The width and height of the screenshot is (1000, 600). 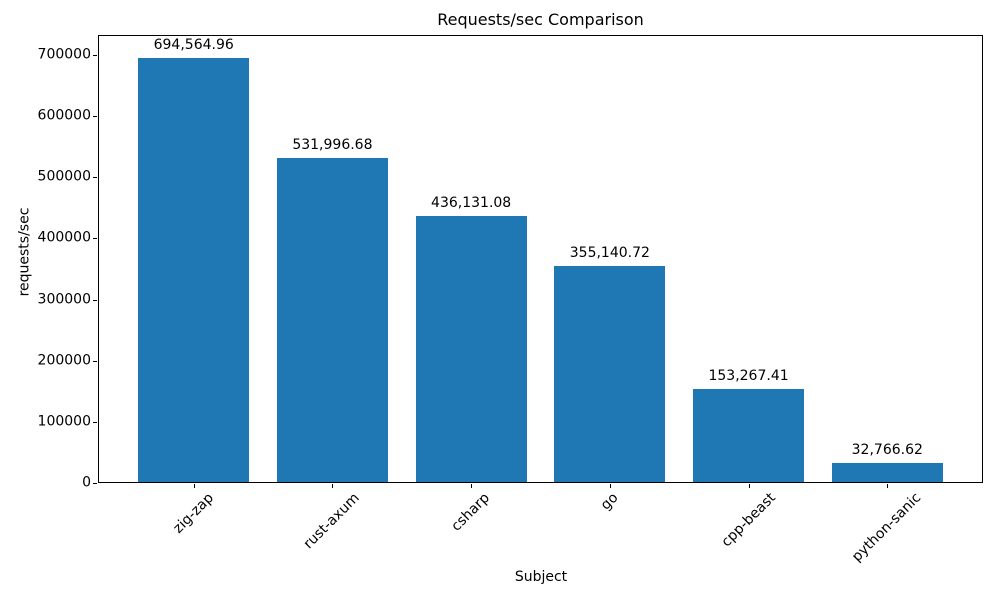 What do you see at coordinates (540, 19) in the screenshot?
I see `chart-title: Requests/sec Comparison` at bounding box center [540, 19].